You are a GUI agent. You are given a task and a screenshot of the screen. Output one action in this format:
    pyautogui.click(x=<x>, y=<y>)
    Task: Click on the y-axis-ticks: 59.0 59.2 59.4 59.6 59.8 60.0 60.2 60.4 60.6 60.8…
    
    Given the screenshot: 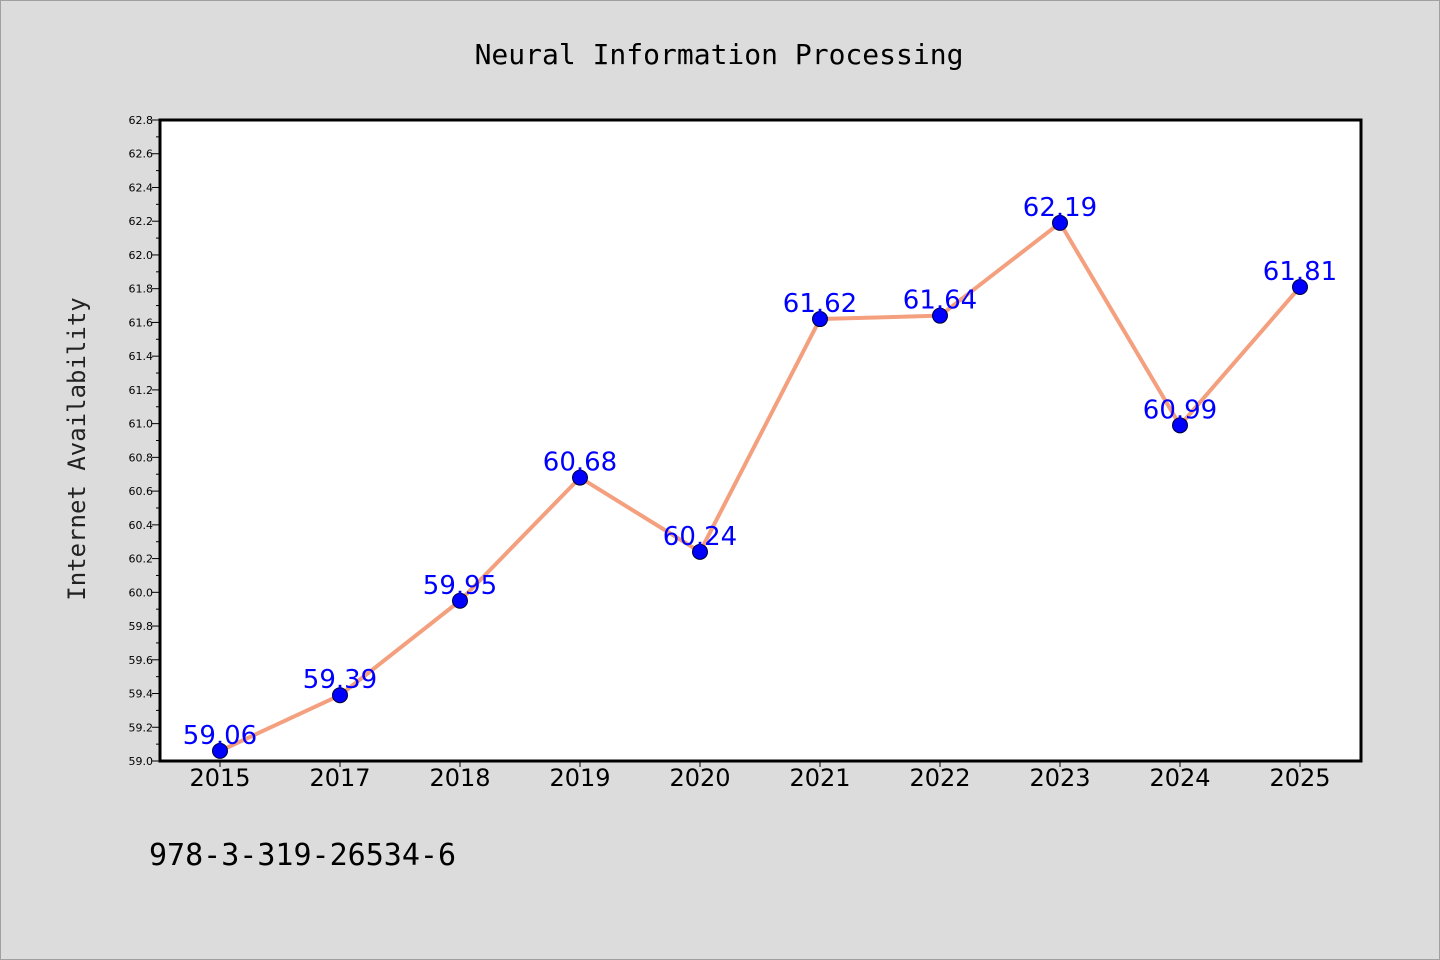 What is the action you would take?
    pyautogui.click(x=144, y=441)
    